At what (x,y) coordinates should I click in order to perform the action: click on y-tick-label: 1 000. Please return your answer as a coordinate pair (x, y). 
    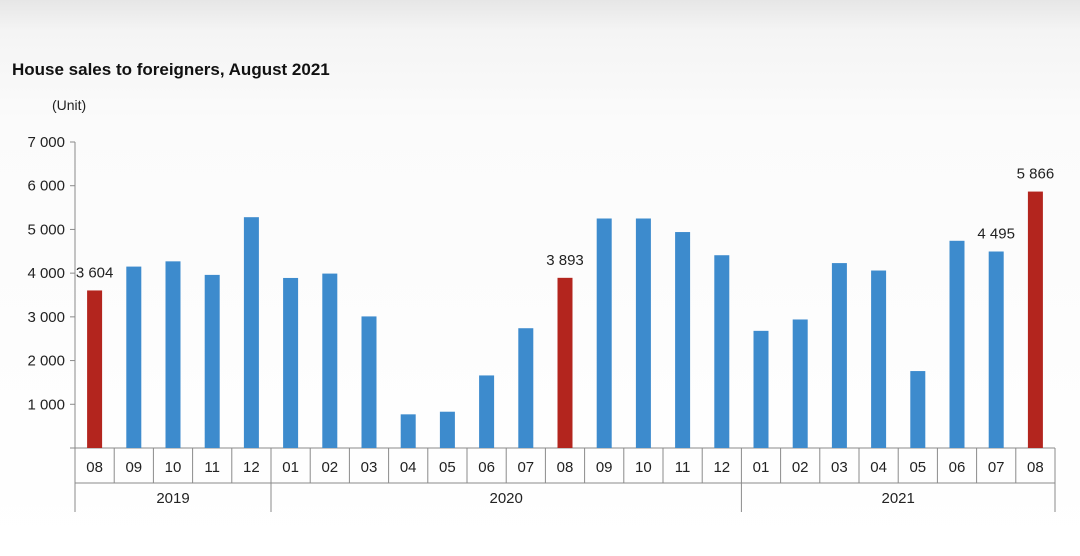
    Looking at the image, I should click on (46, 404).